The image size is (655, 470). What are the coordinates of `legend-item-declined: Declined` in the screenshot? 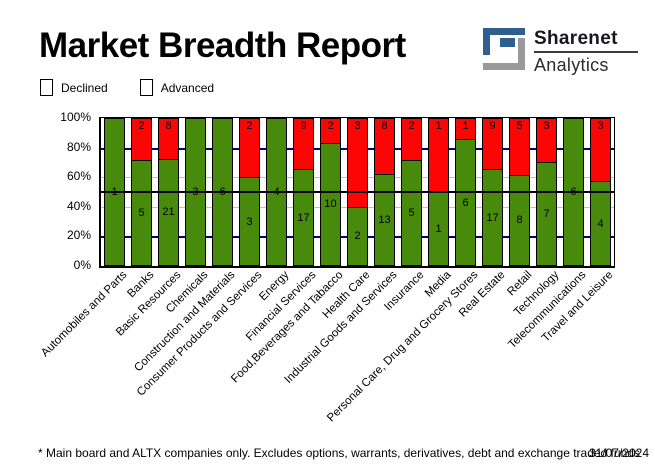 It's located at (74, 87).